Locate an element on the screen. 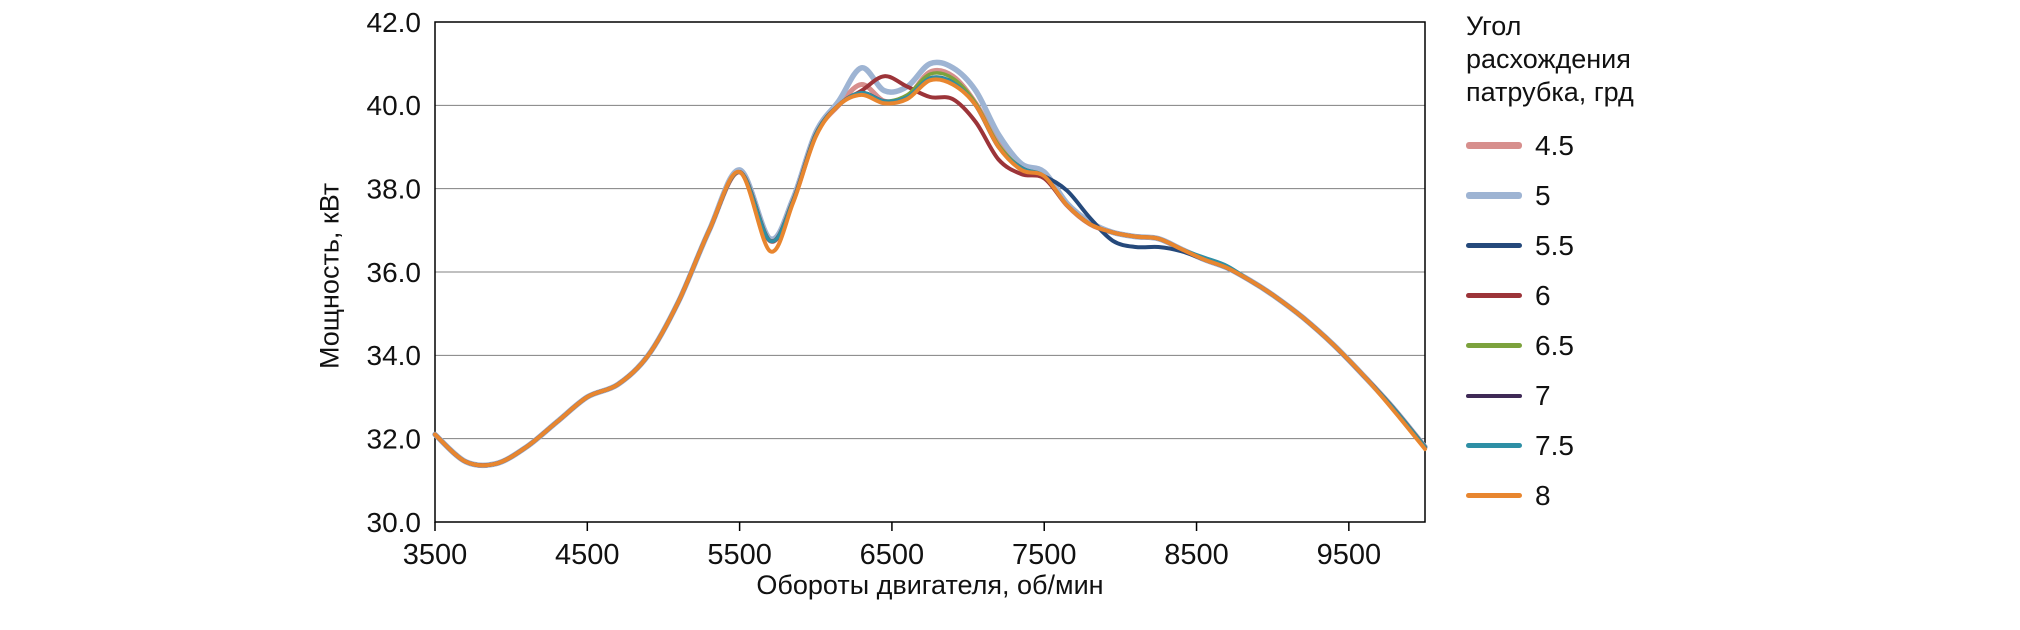 This screenshot has height=630, width=2020. legend-entry: 6.5 is located at coordinates (1588, 346).